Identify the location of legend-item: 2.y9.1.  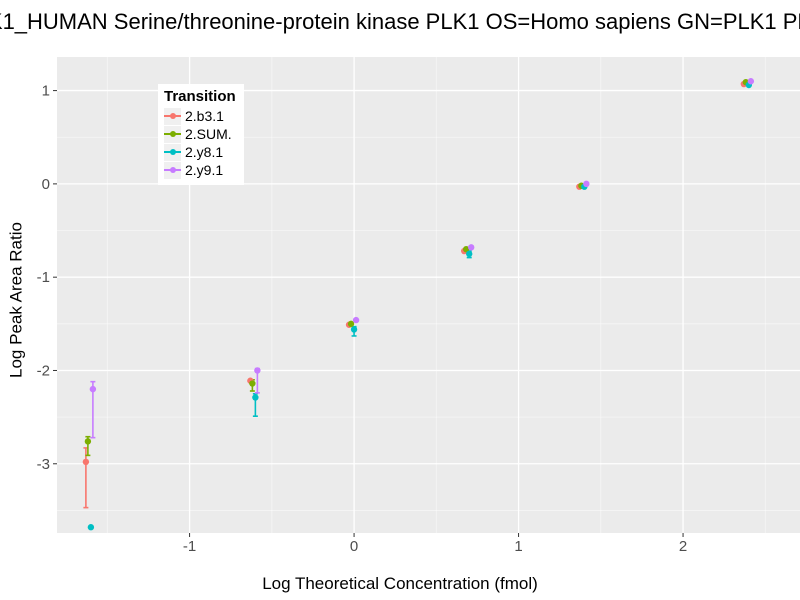
(200, 170).